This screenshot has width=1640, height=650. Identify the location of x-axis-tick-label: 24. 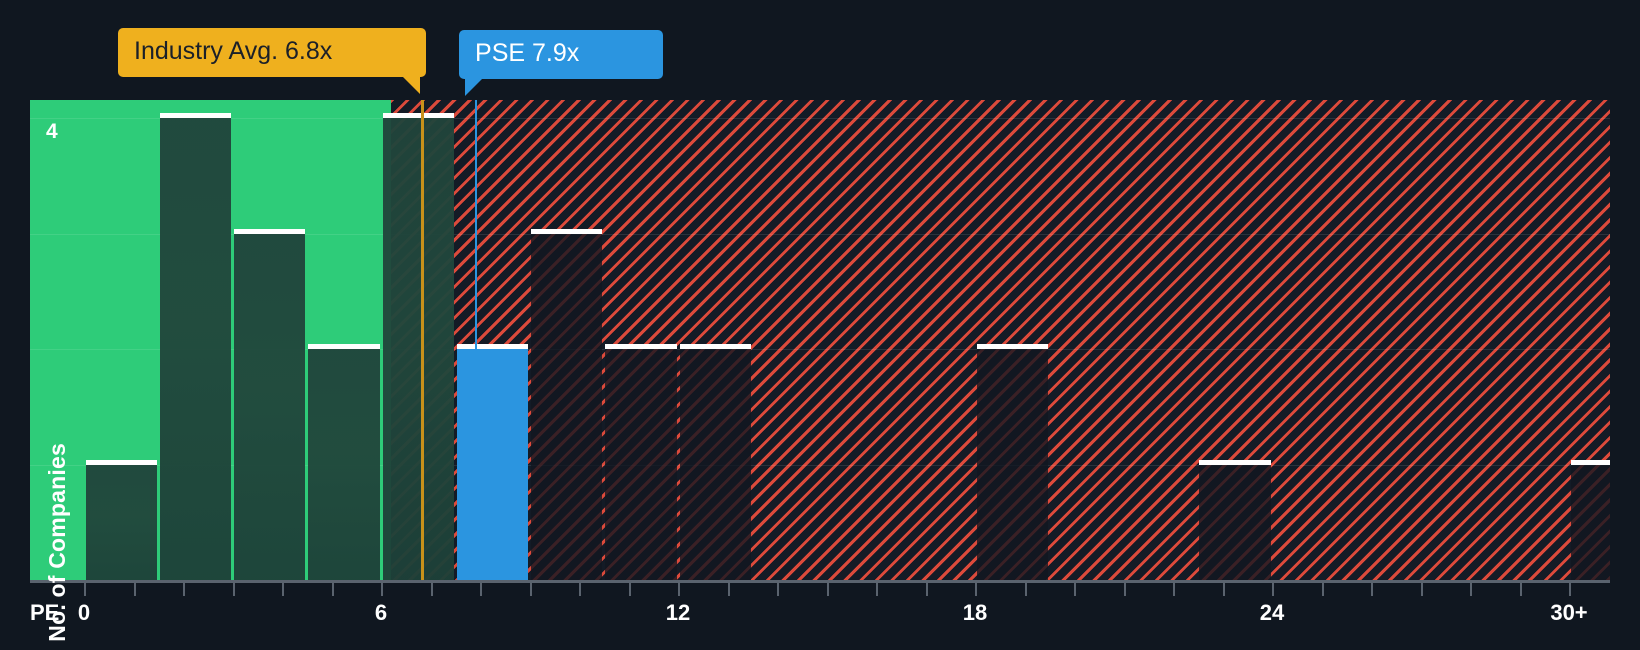
(1272, 612).